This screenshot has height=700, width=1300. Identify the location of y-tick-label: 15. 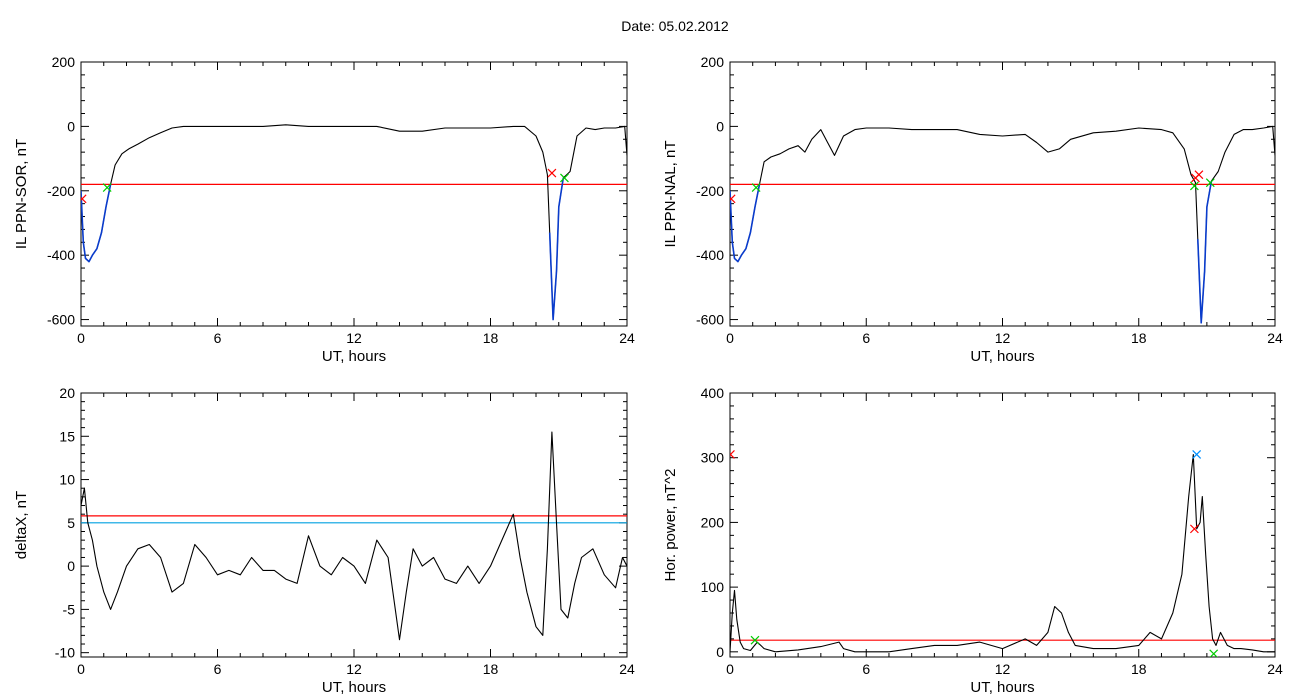
(67, 436).